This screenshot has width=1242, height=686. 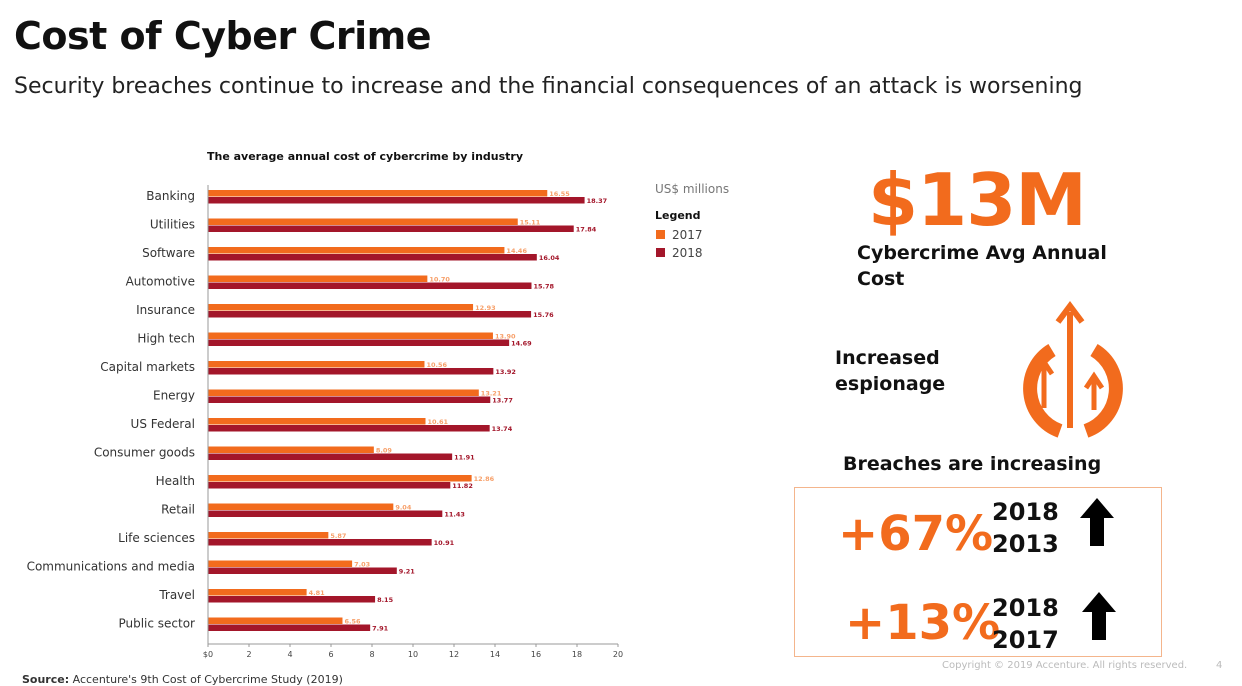 I want to click on category-label: Banking, so click(x=170, y=196).